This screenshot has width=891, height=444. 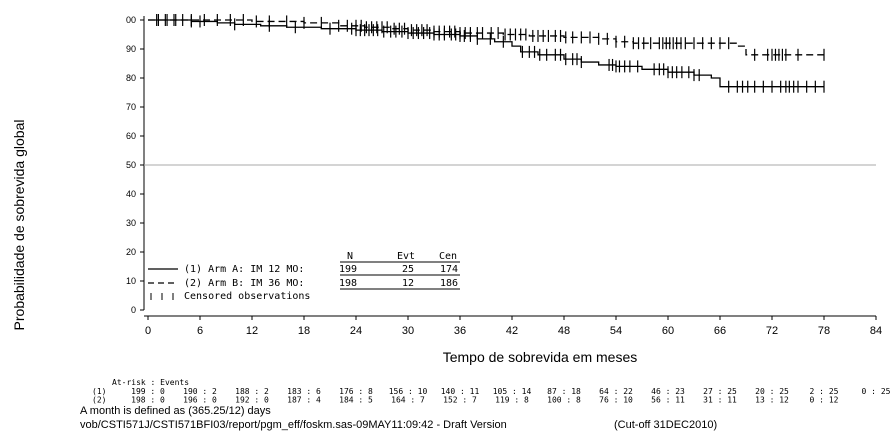 What do you see at coordinates (824, 331) in the screenshot?
I see `x-tick-label: 78` at bounding box center [824, 331].